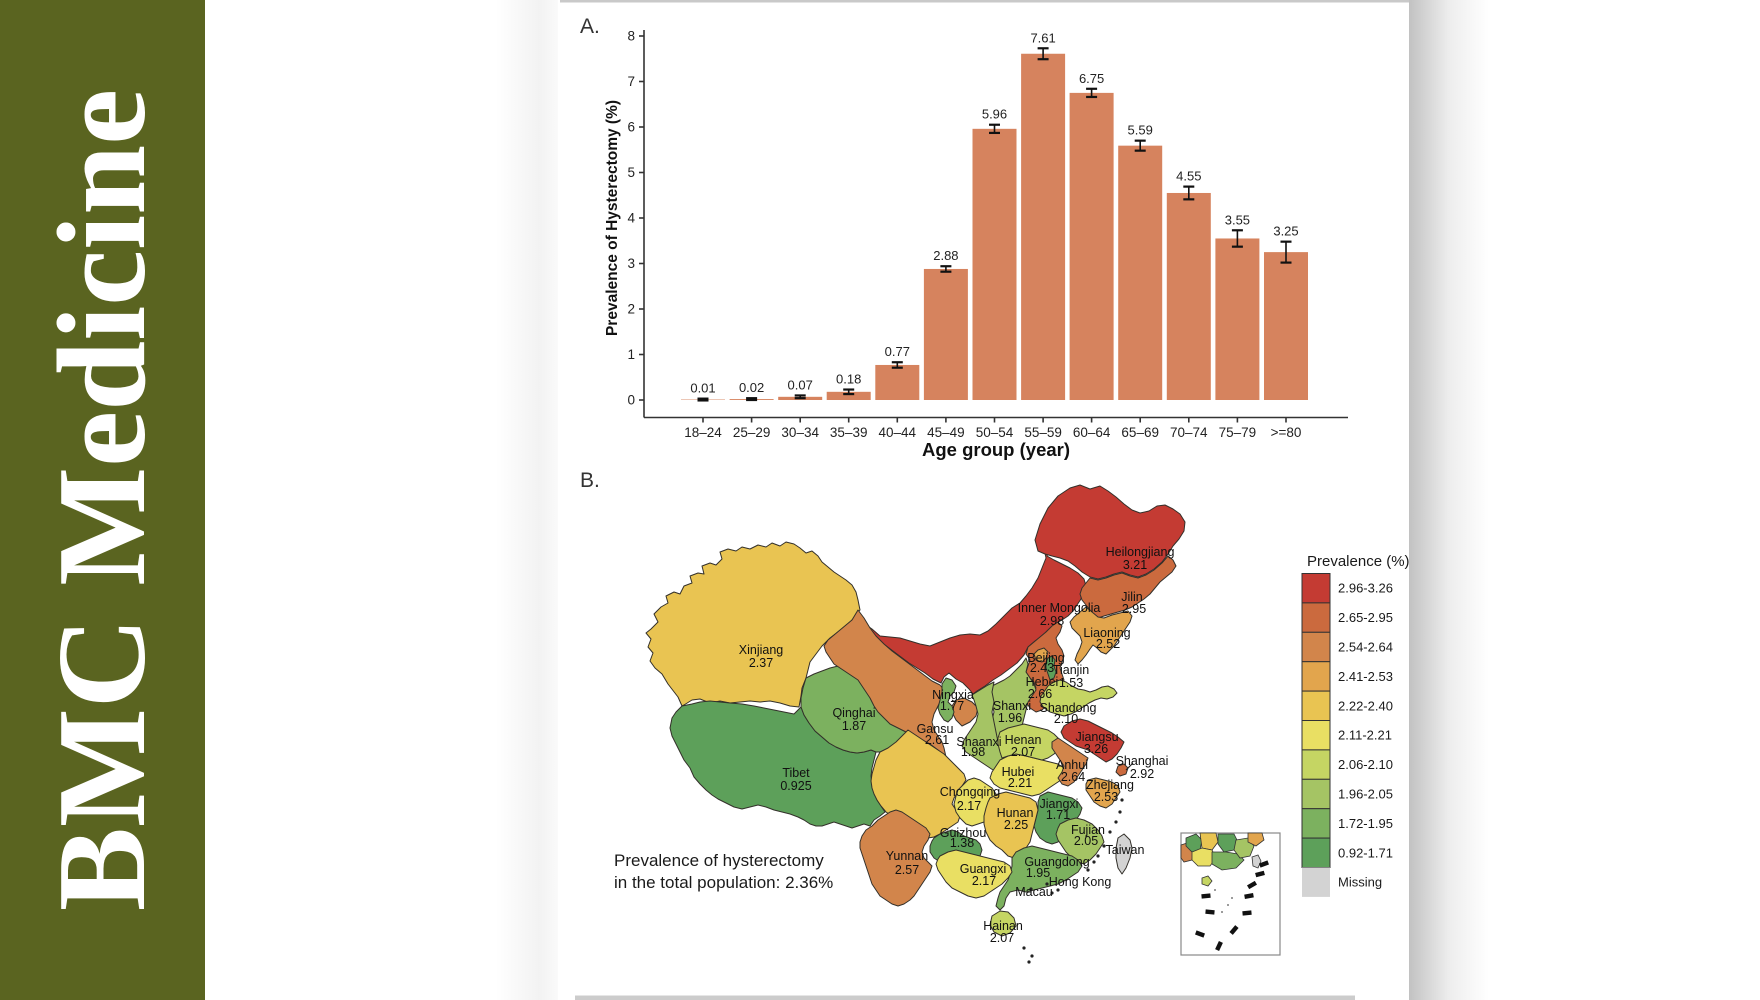  I want to click on svg-text: 2.43, so click(1042, 668).